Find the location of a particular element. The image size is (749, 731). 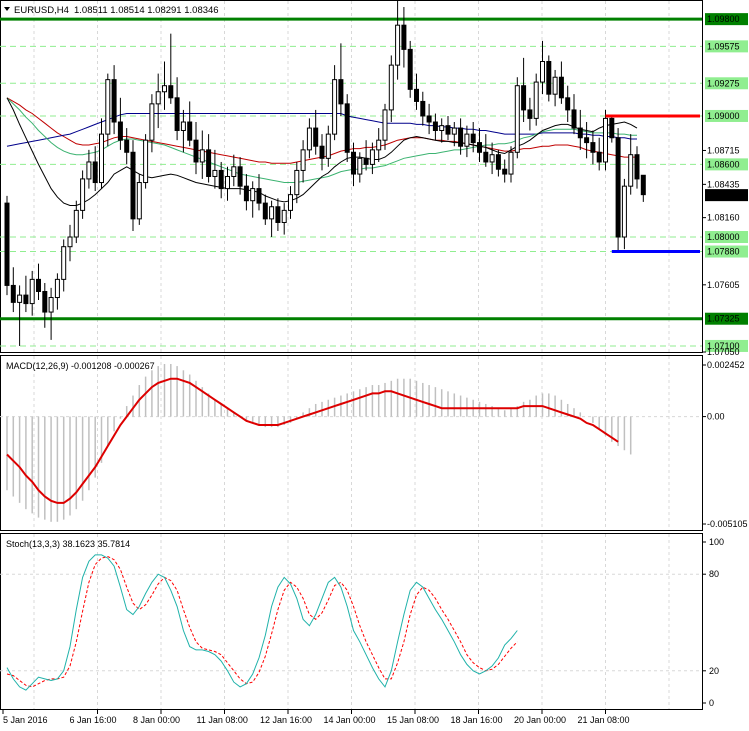

macd-label: MACD(12,26,9) -0.001208 -0.000267 is located at coordinates (80, 366).